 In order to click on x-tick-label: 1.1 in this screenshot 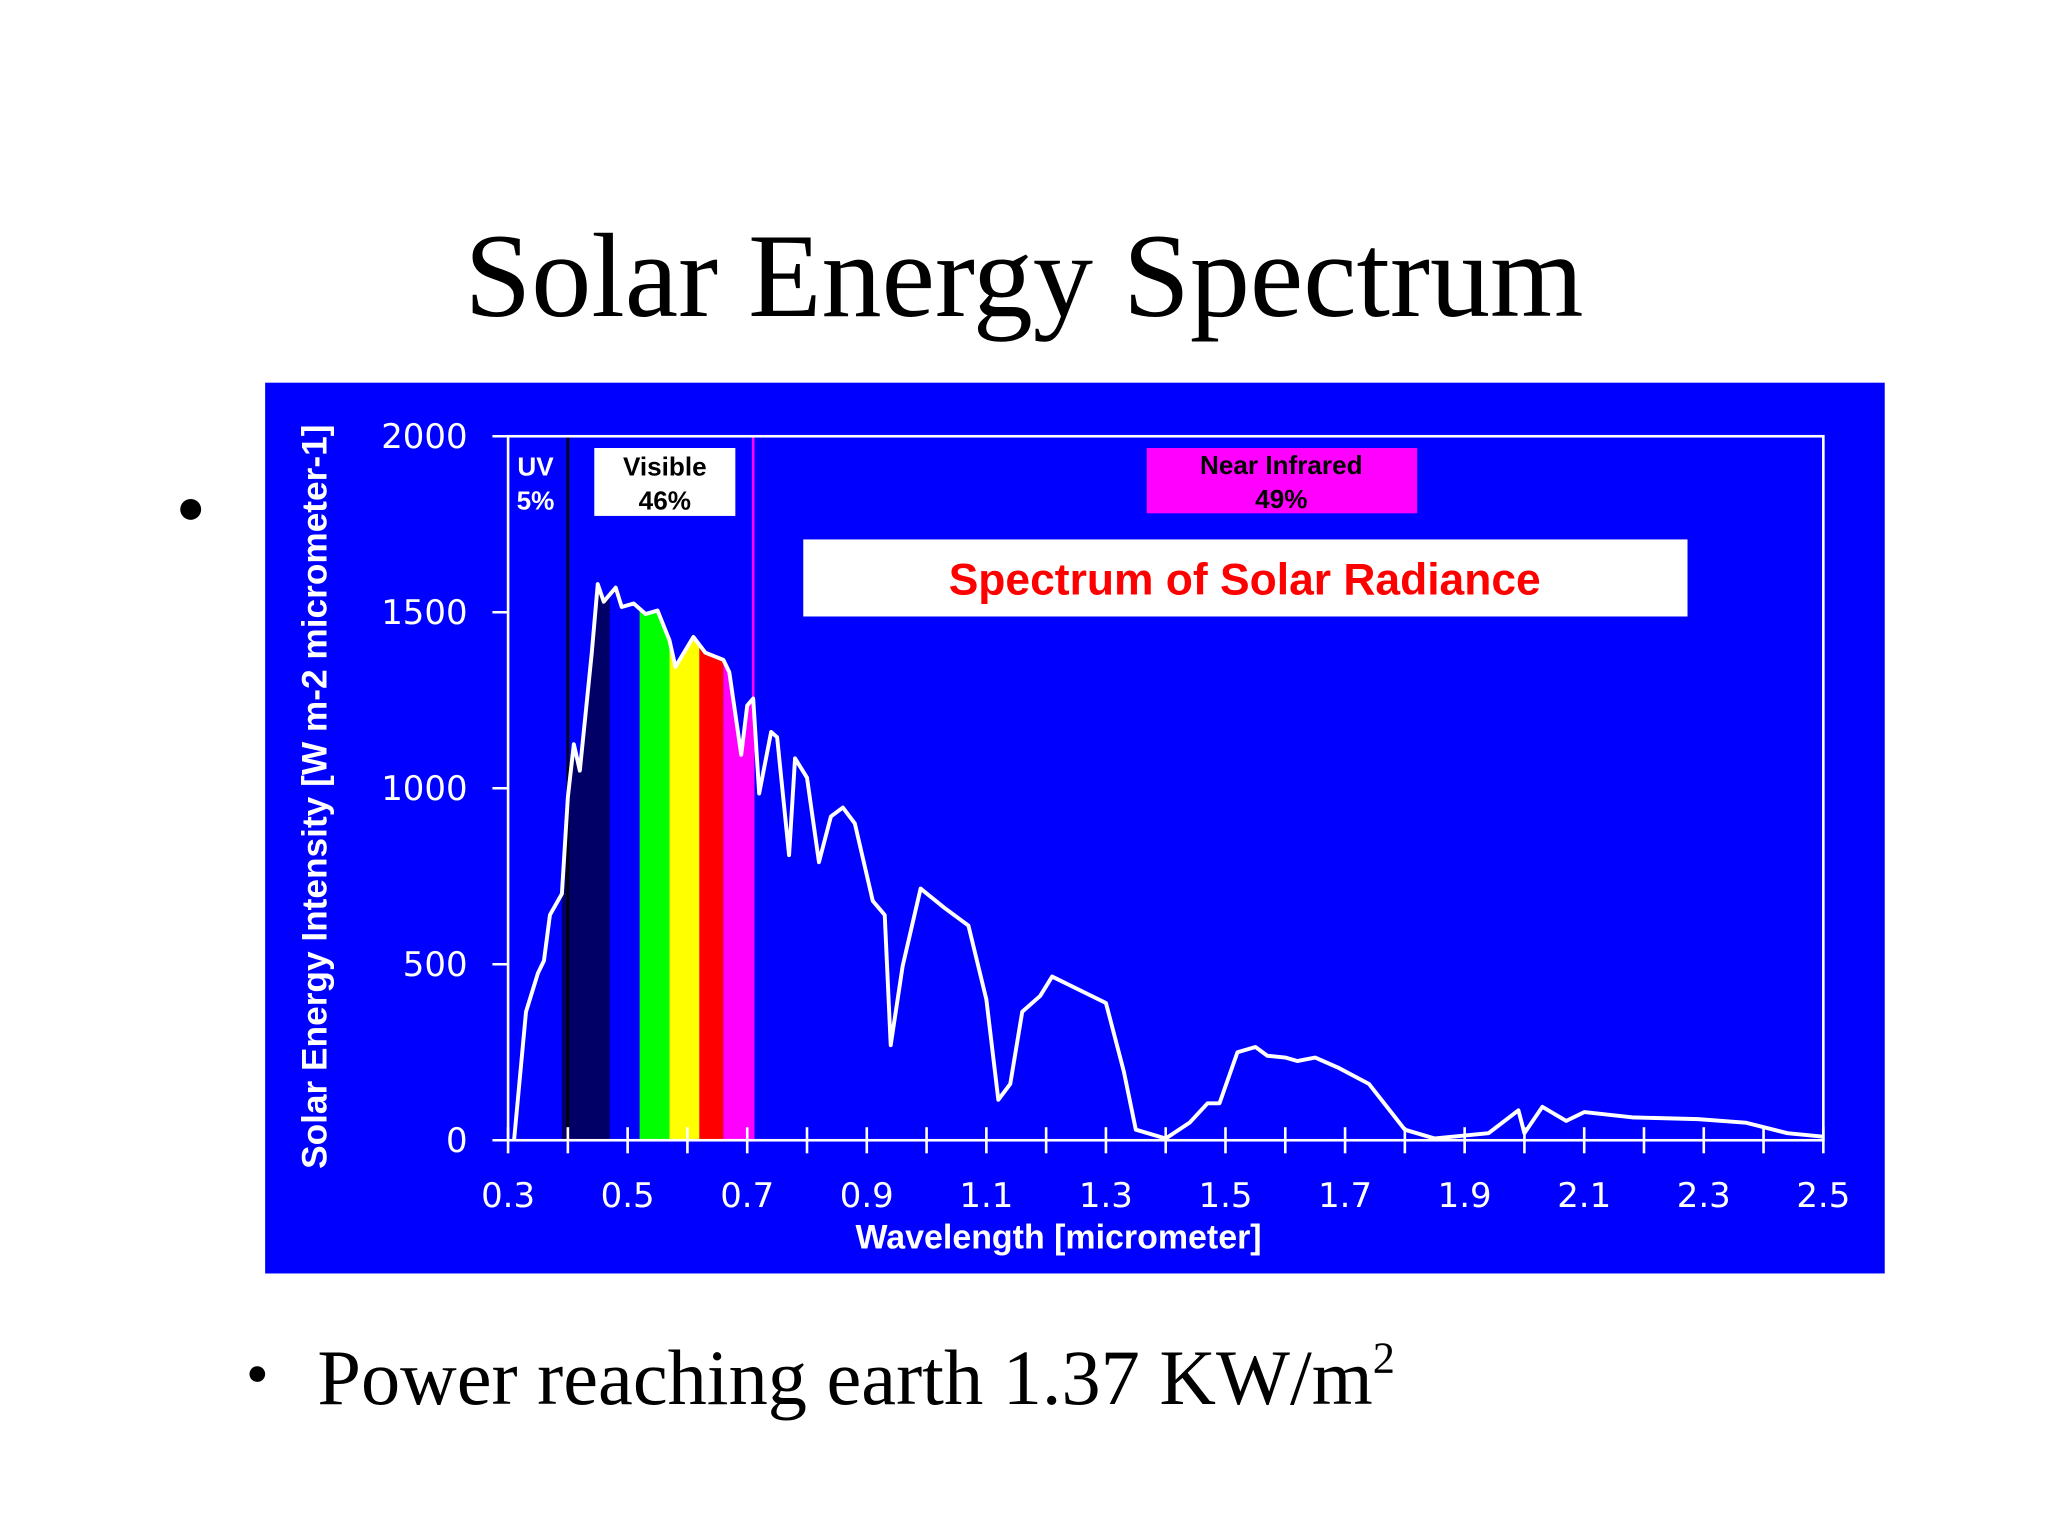, I will do `click(986, 1196)`.